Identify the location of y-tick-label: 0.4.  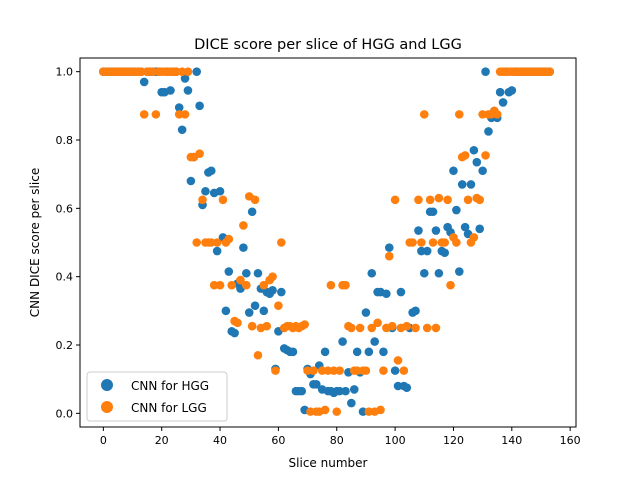
(65, 277).